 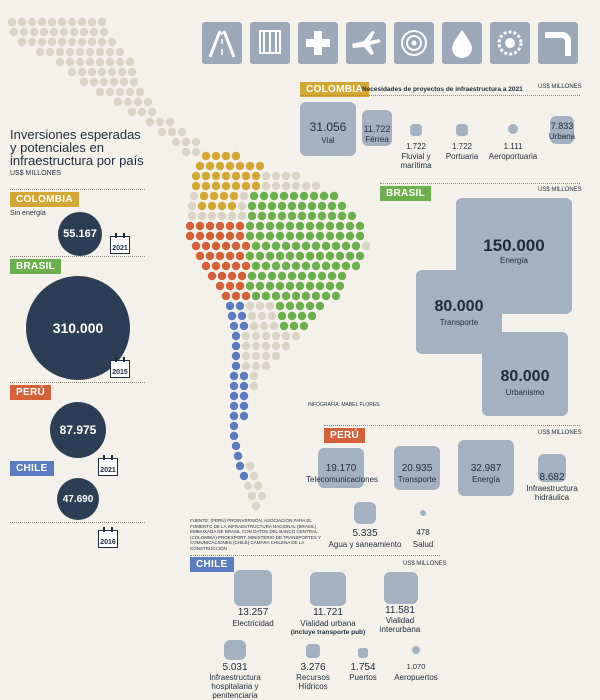 What do you see at coordinates (78, 499) in the screenshot?
I see `chile-total-circle: 47.690` at bounding box center [78, 499].